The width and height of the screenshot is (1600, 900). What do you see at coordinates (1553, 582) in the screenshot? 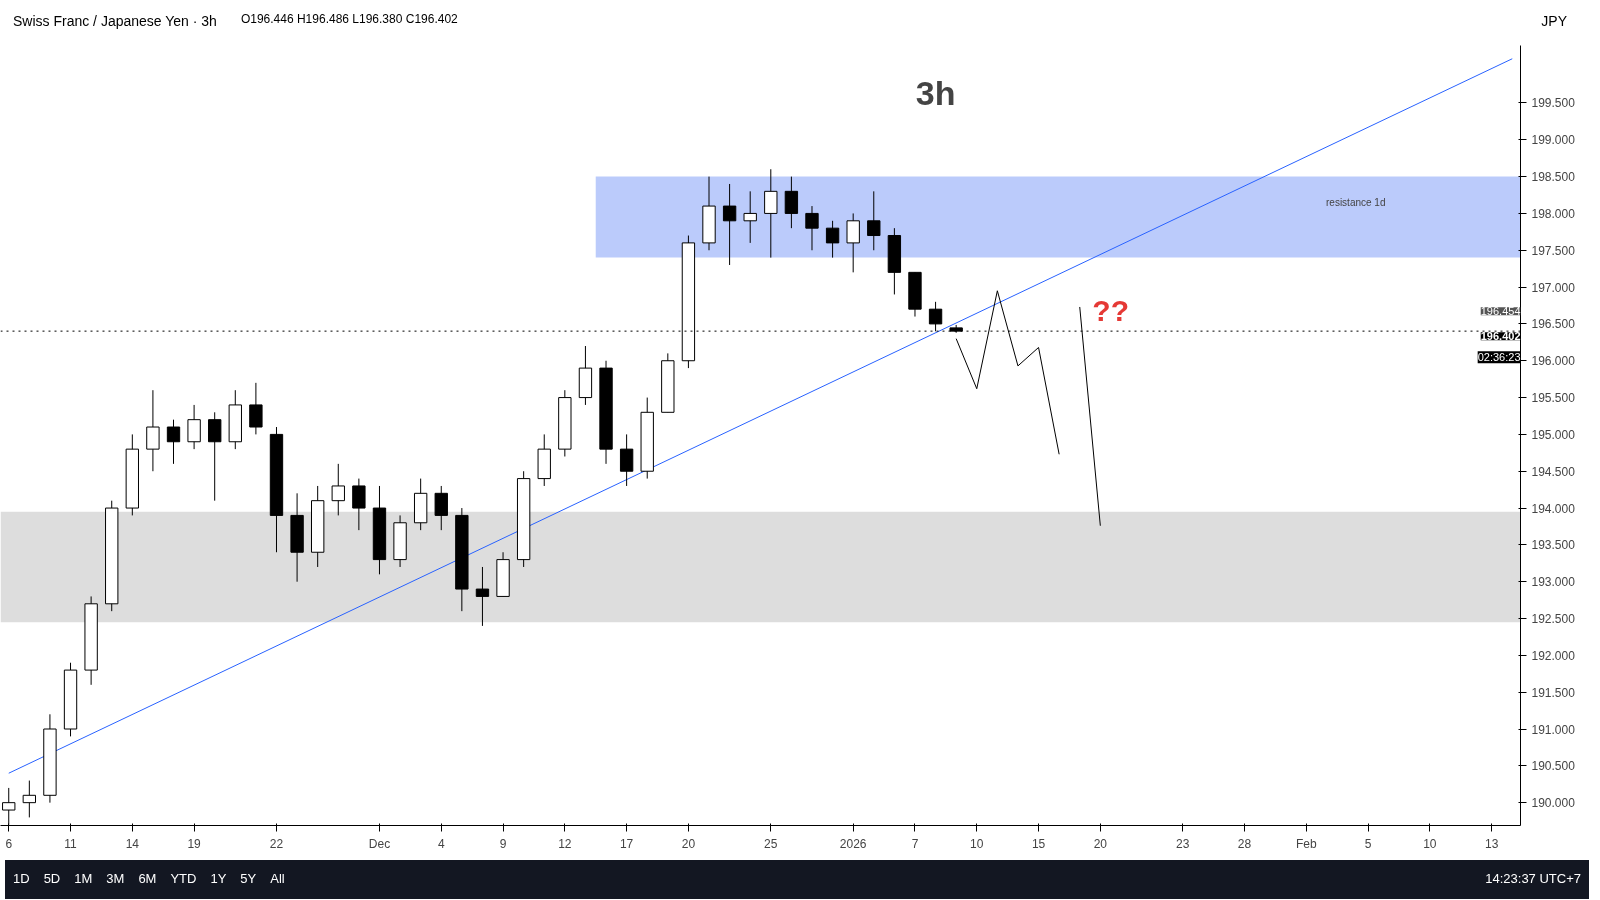
I see `y-tick-label: 193.000` at bounding box center [1553, 582].